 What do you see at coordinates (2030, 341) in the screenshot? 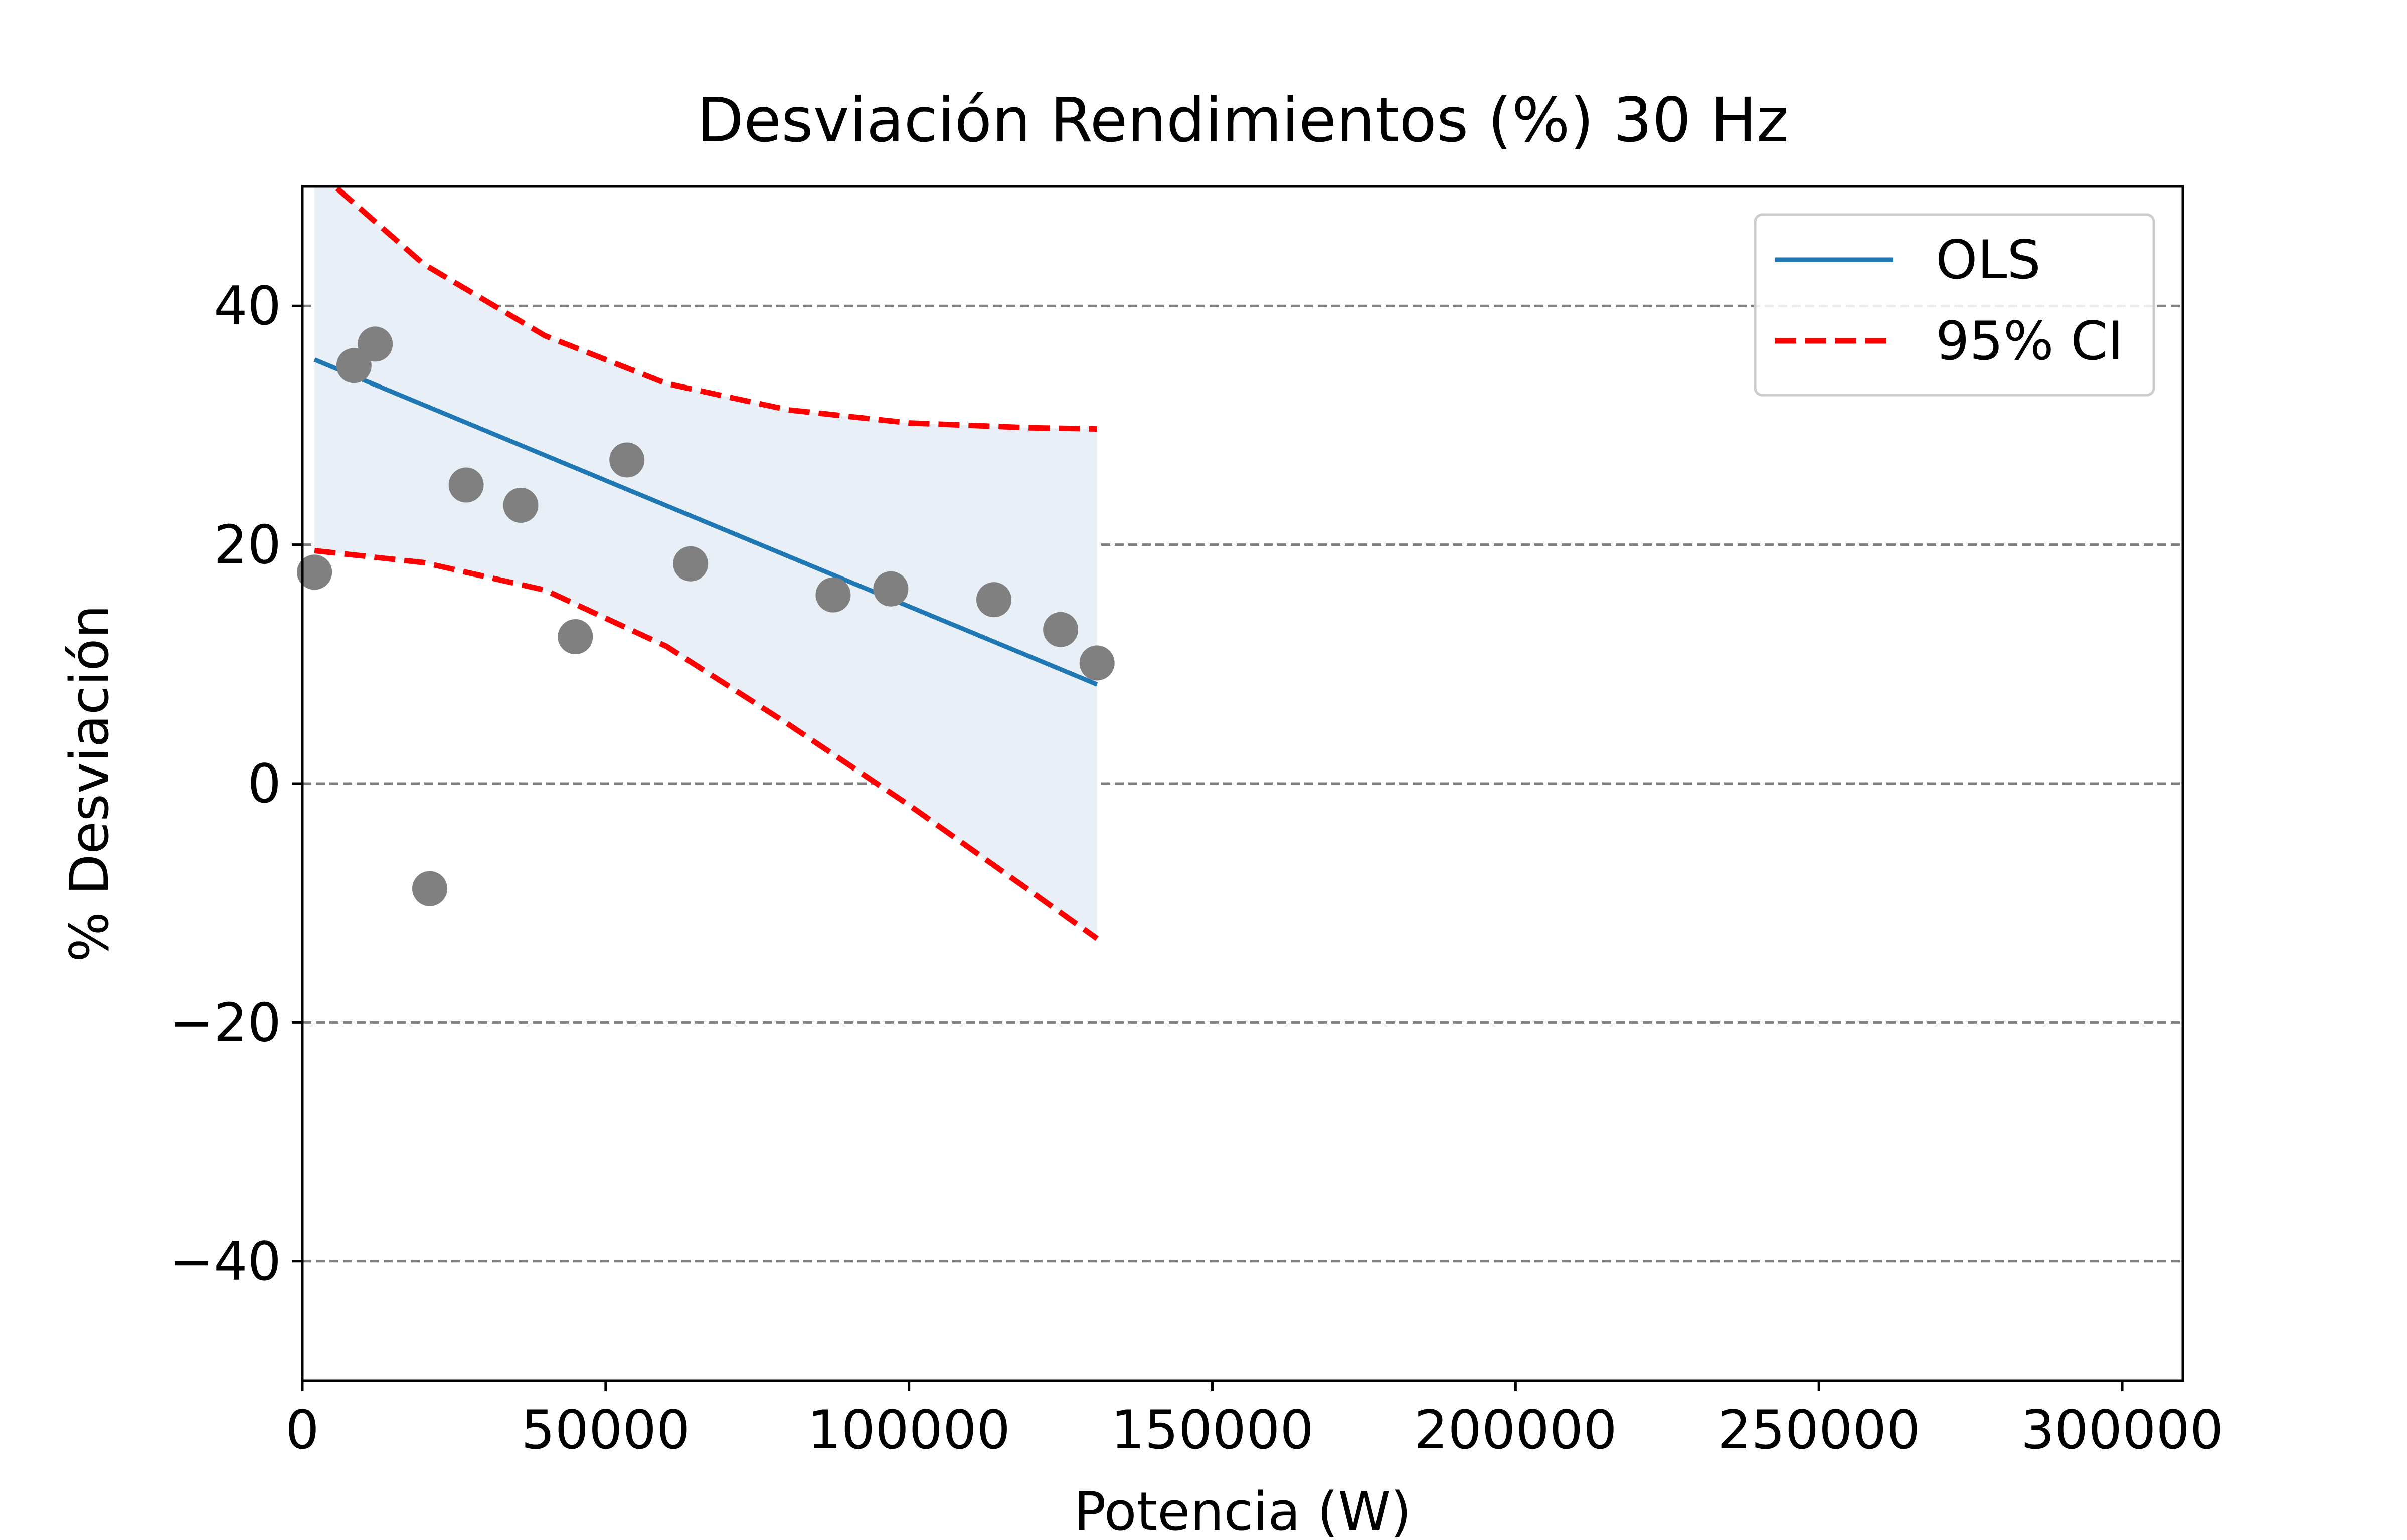
I see `legend-label-ci: 95% CI` at bounding box center [2030, 341].